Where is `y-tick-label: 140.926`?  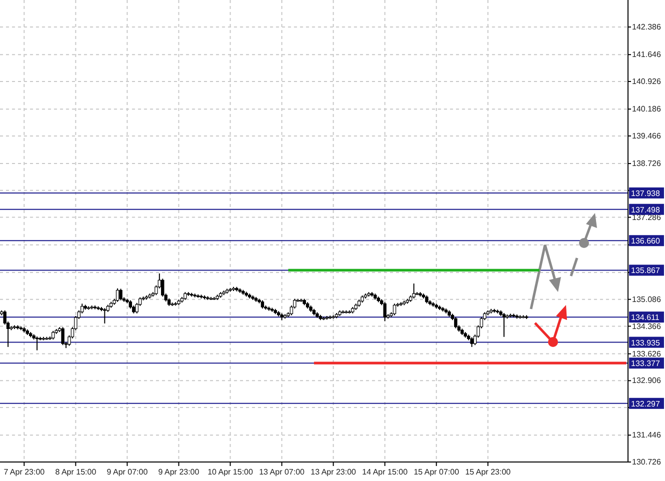 y-tick-label: 140.926 is located at coordinates (647, 81).